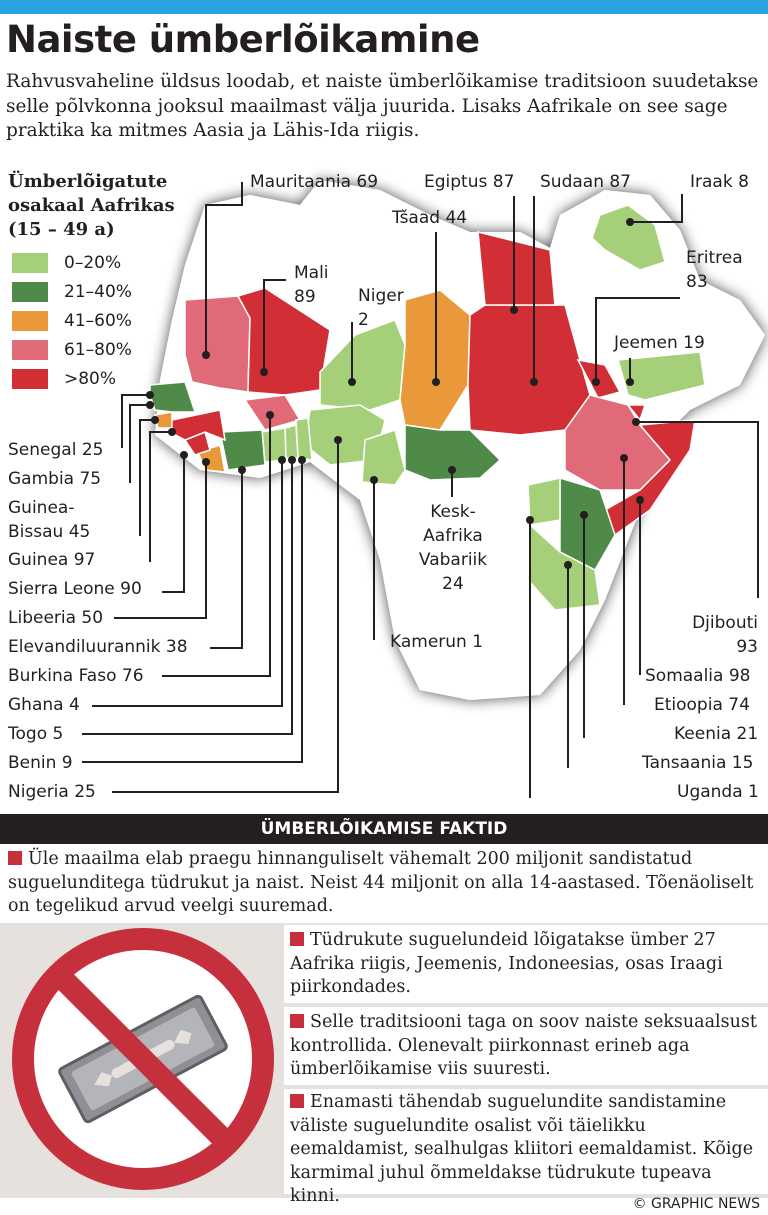 This screenshot has width=768, height=1215. What do you see at coordinates (311, 285) in the screenshot?
I see `label-mali: Mali 89` at bounding box center [311, 285].